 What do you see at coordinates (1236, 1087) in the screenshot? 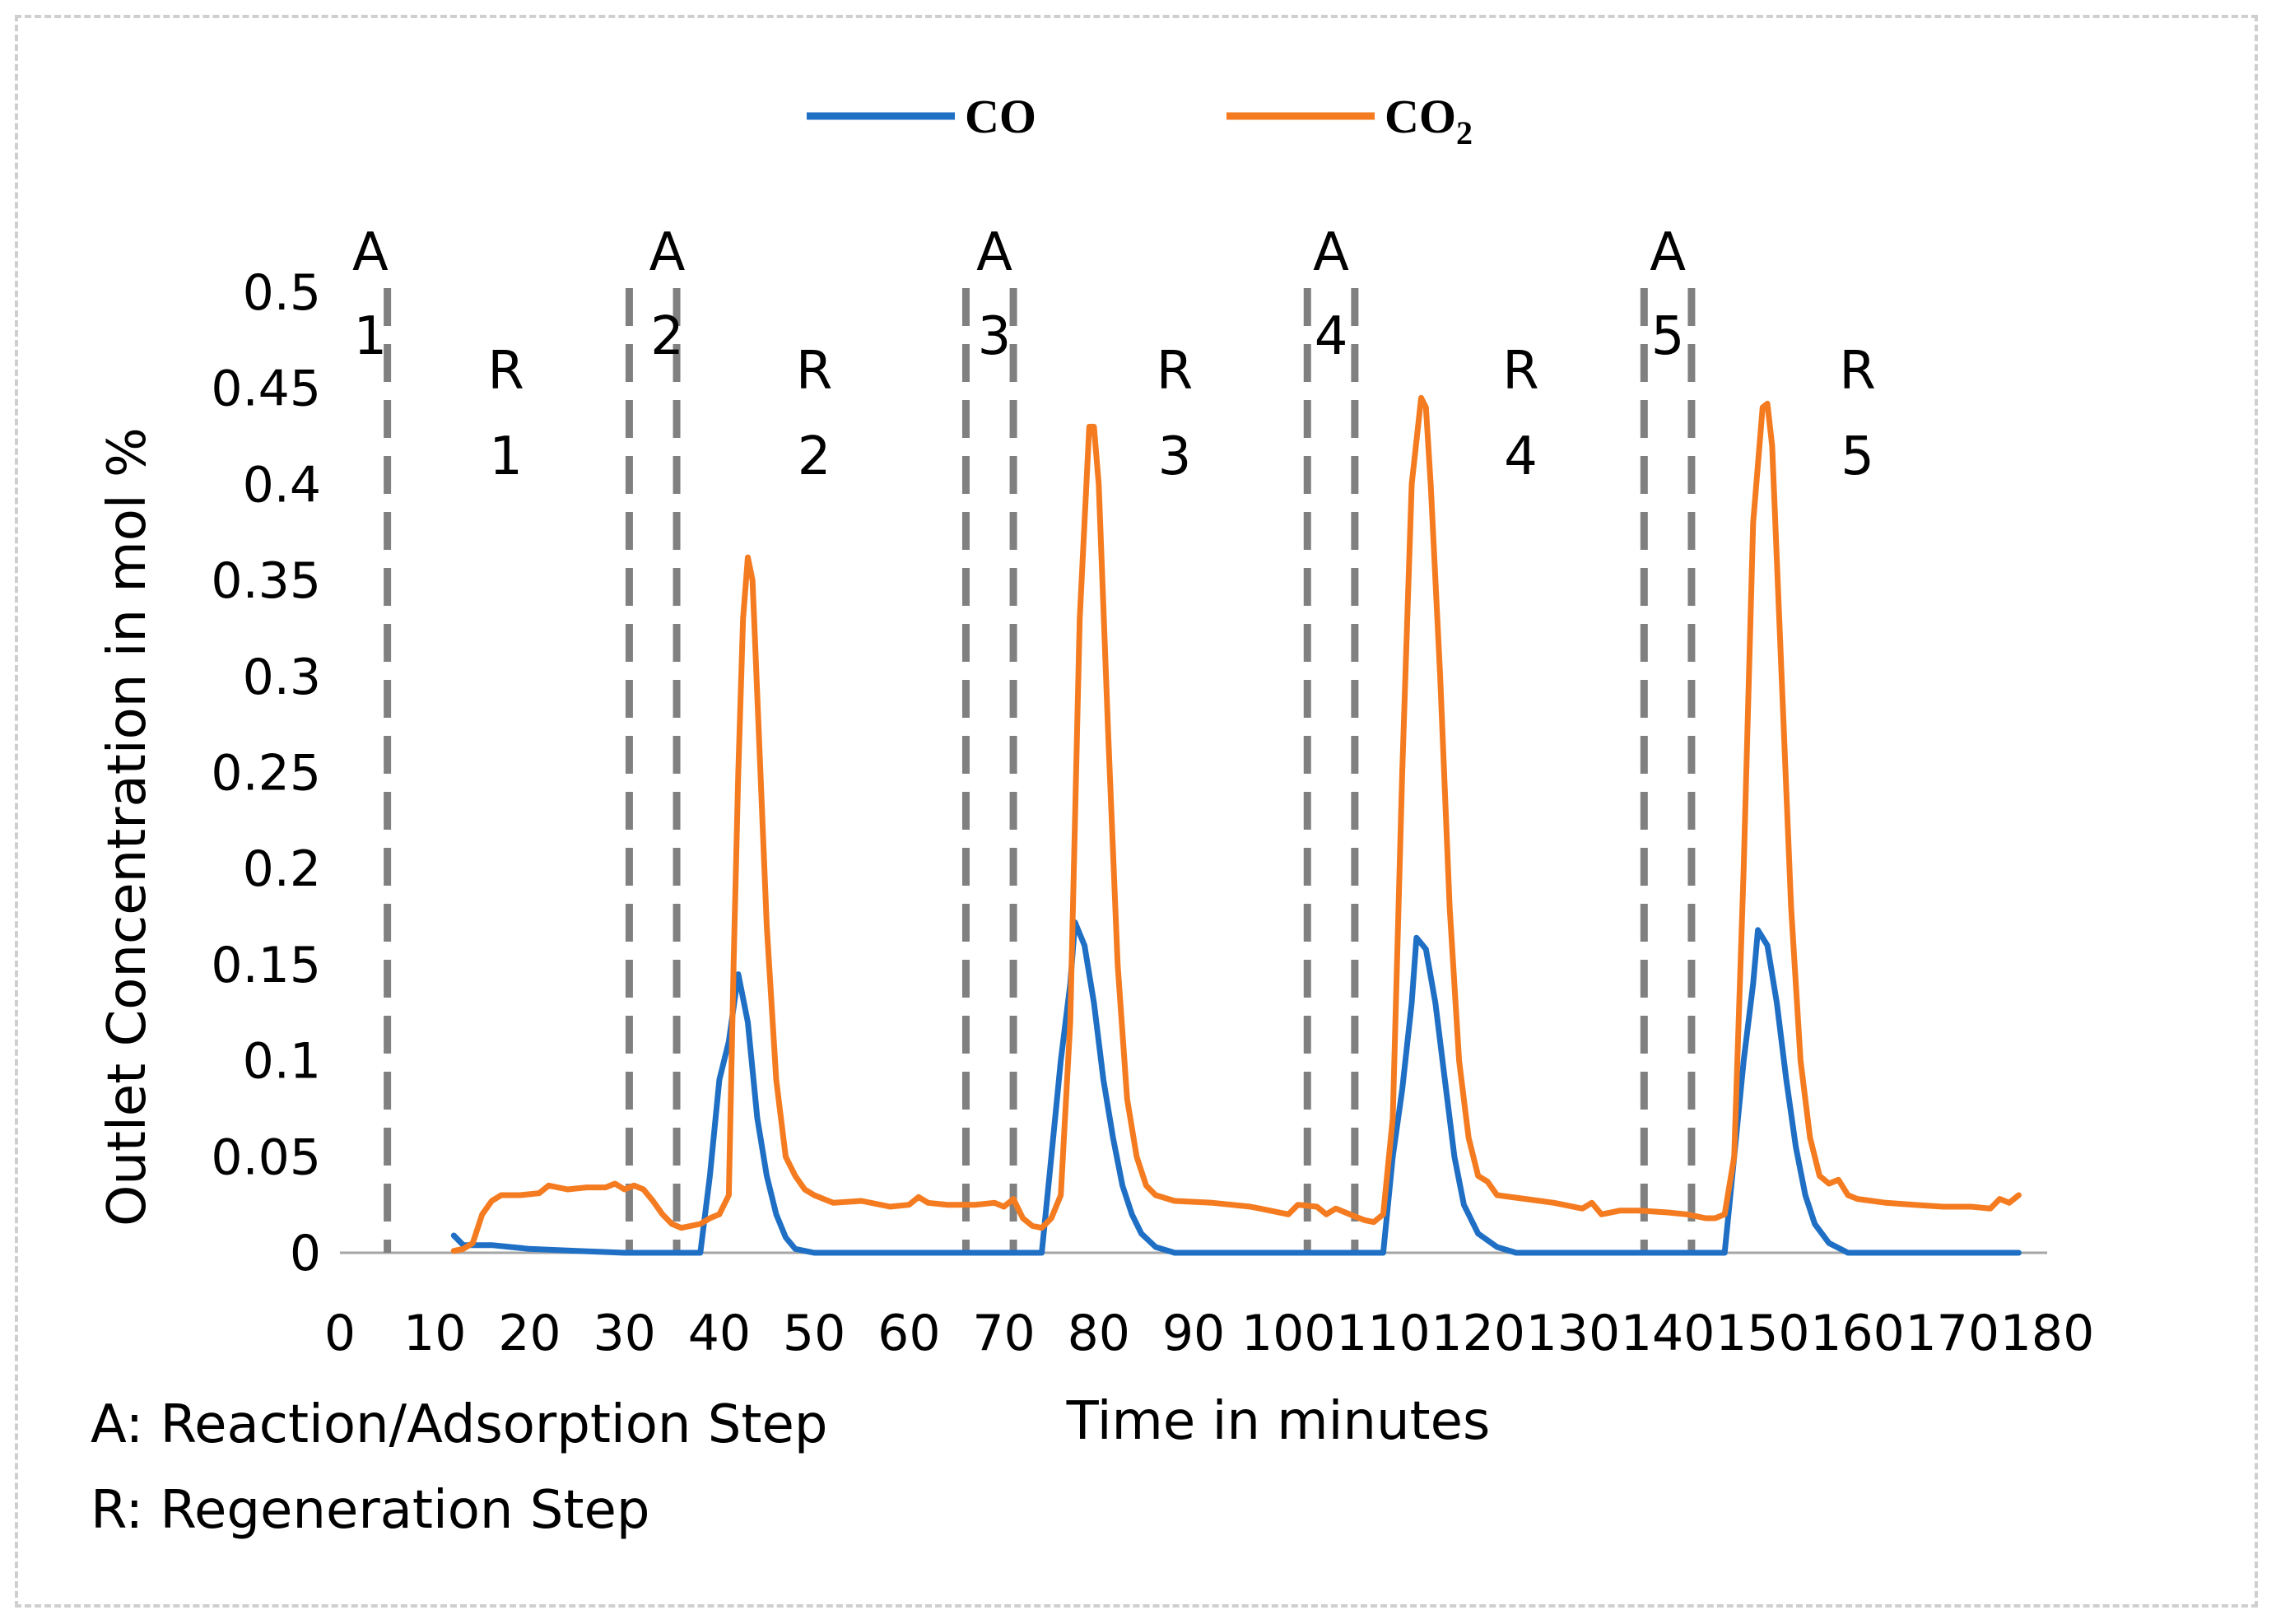
I see `series-line-co` at bounding box center [1236, 1087].